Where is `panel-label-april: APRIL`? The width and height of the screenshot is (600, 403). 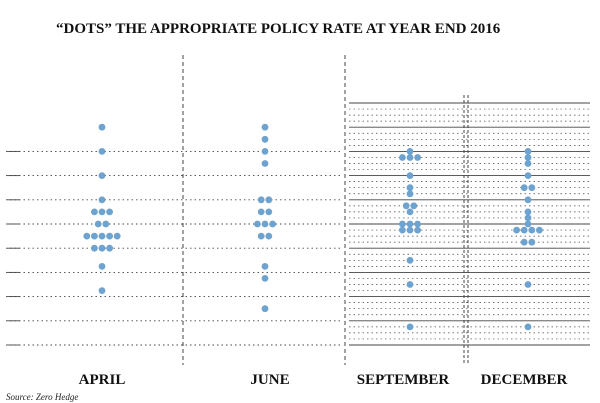 panel-label-april: APRIL is located at coordinates (102, 380).